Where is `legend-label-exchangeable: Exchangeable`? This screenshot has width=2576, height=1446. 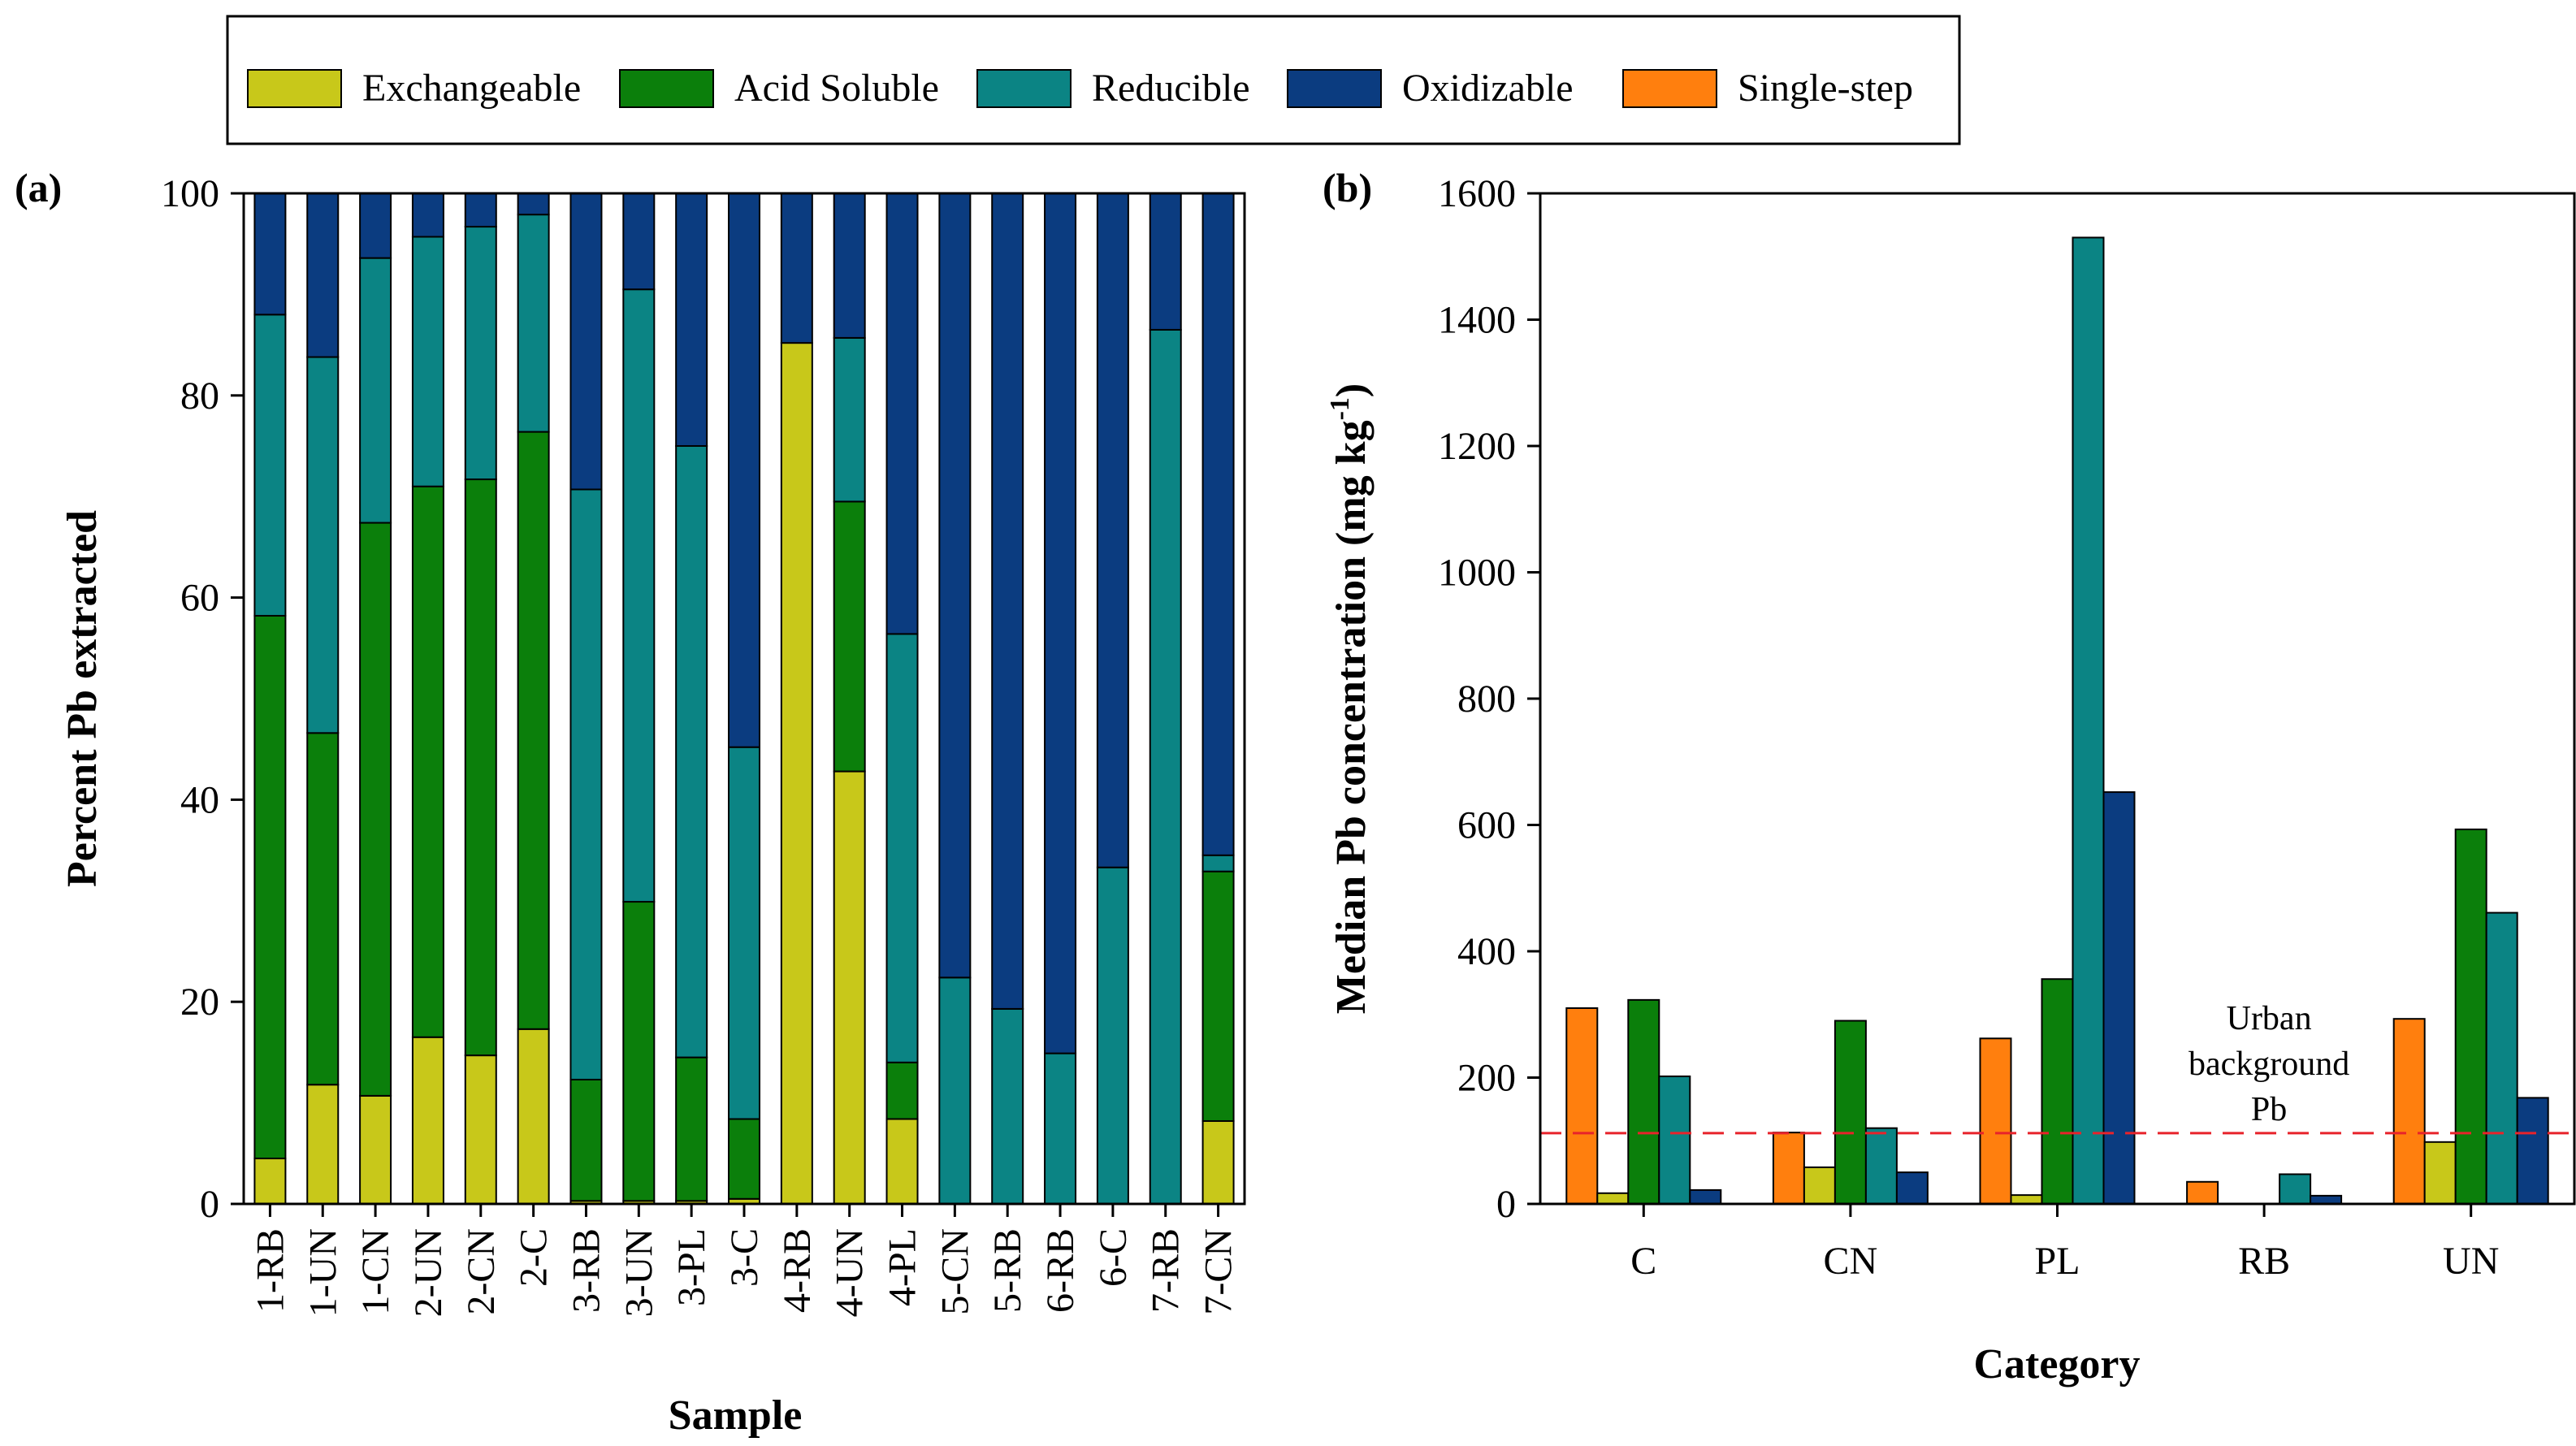
legend-label-exchangeable: Exchangeable is located at coordinates (471, 88).